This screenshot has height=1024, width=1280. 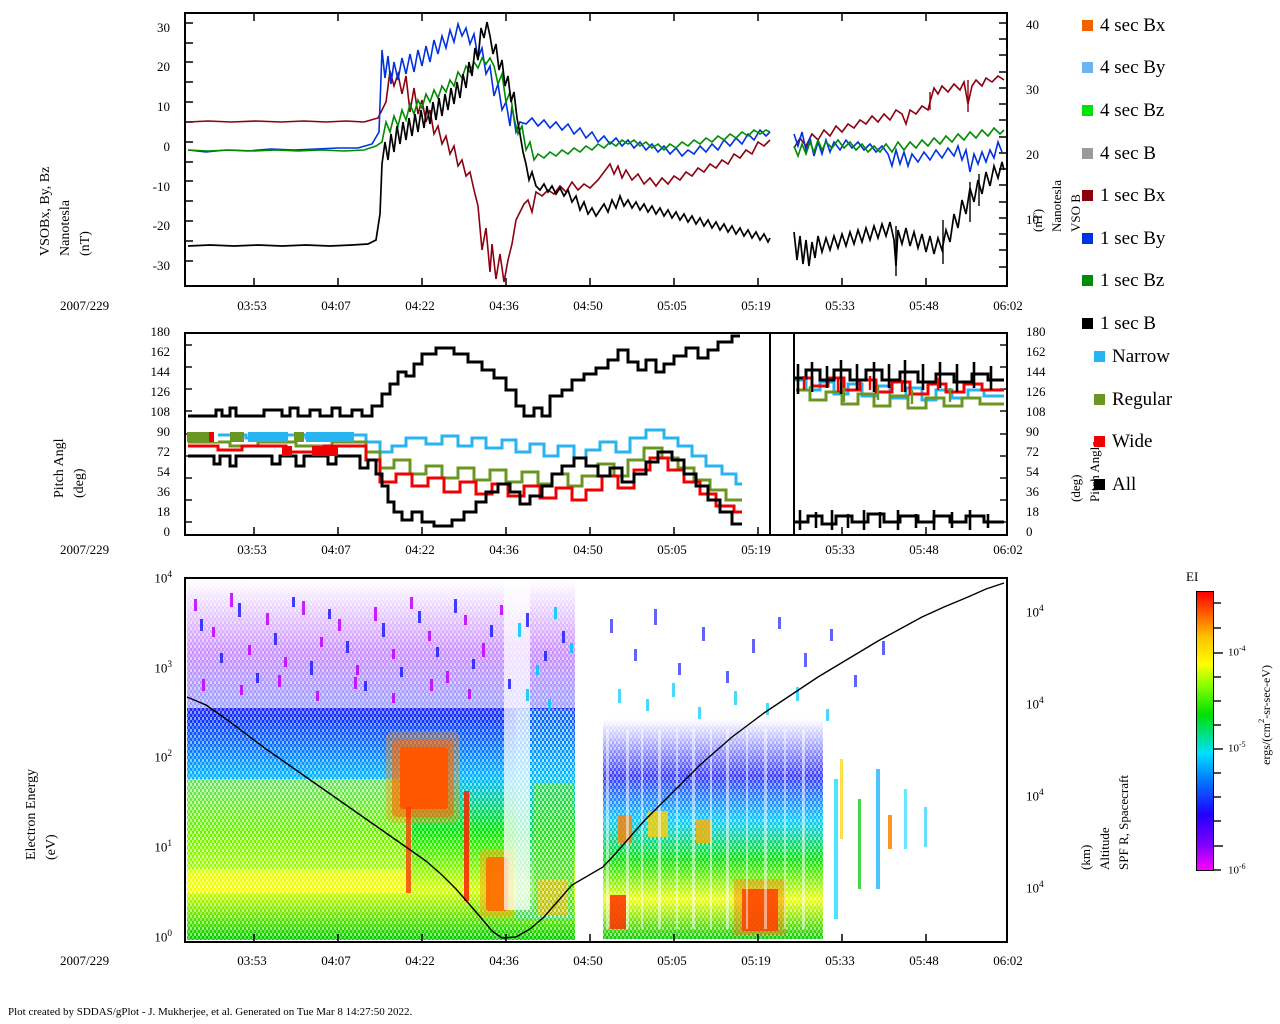 What do you see at coordinates (252, 960) in the screenshot?
I see `panel3-xtick-0: 03:53` at bounding box center [252, 960].